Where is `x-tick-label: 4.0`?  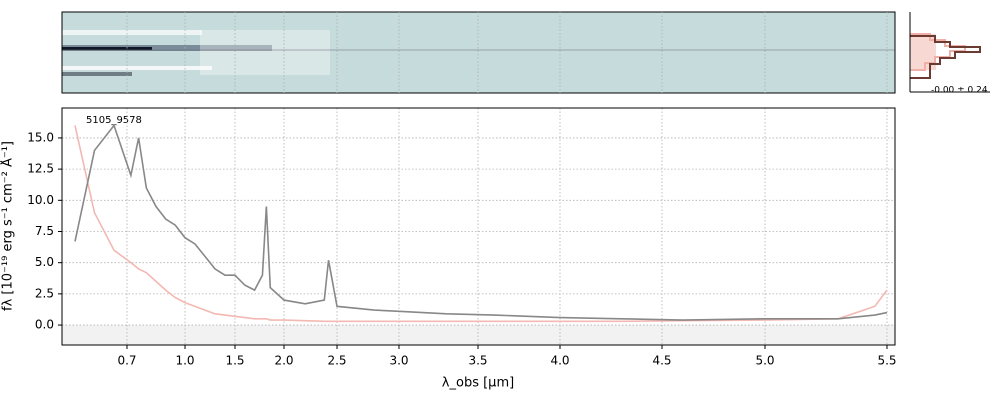 x-tick-label: 4.0 is located at coordinates (559, 361).